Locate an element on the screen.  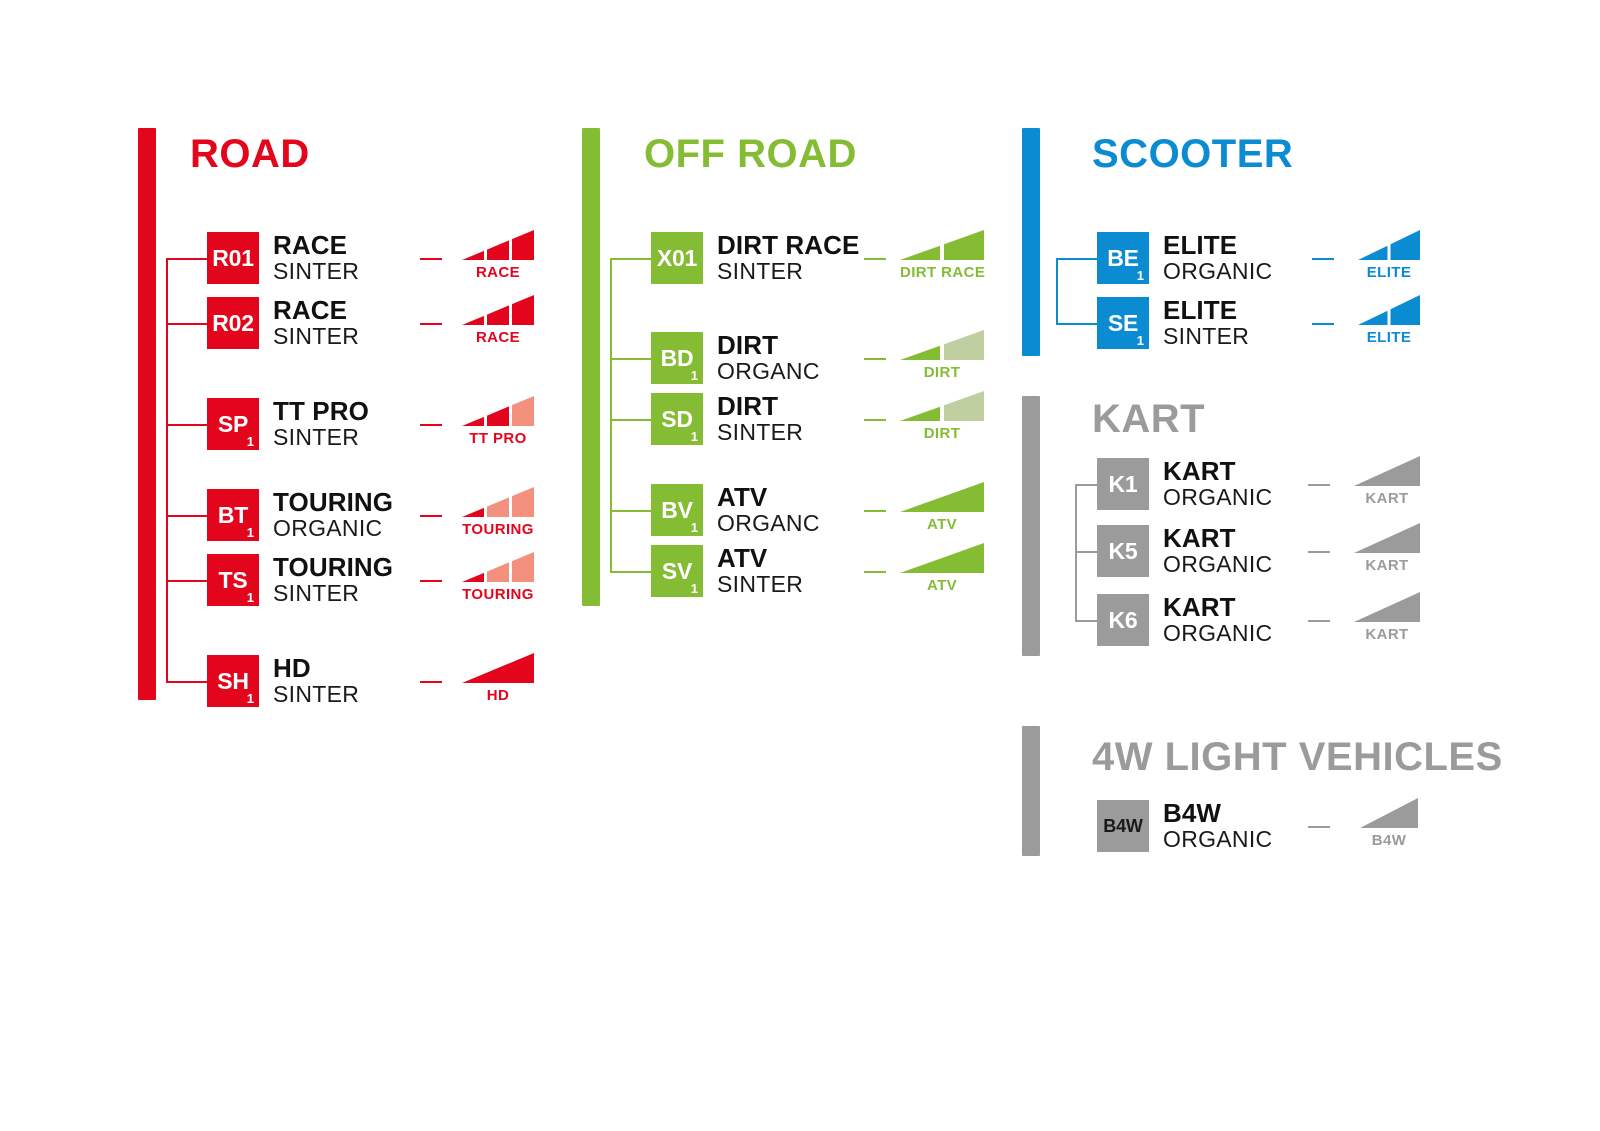
product-row-bt: BT 1 TOURING ORGANIC is located at coordinates (300, 515).